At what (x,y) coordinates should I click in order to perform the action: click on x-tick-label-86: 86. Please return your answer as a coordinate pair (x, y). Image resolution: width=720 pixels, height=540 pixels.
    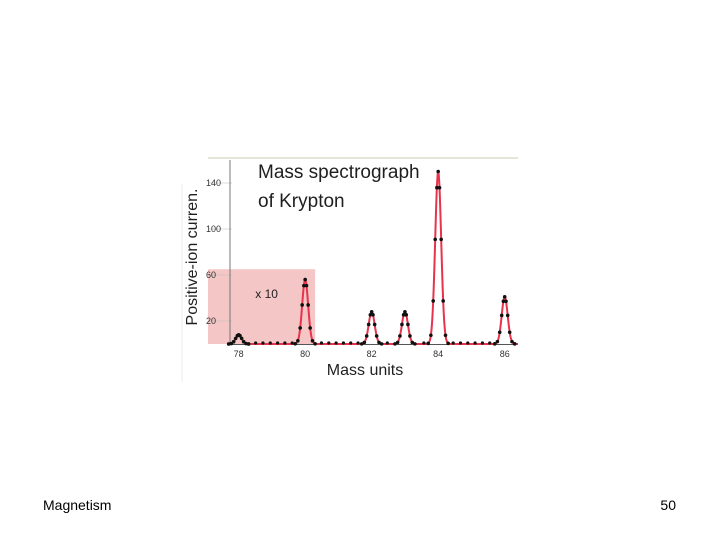
    Looking at the image, I should click on (505, 354).